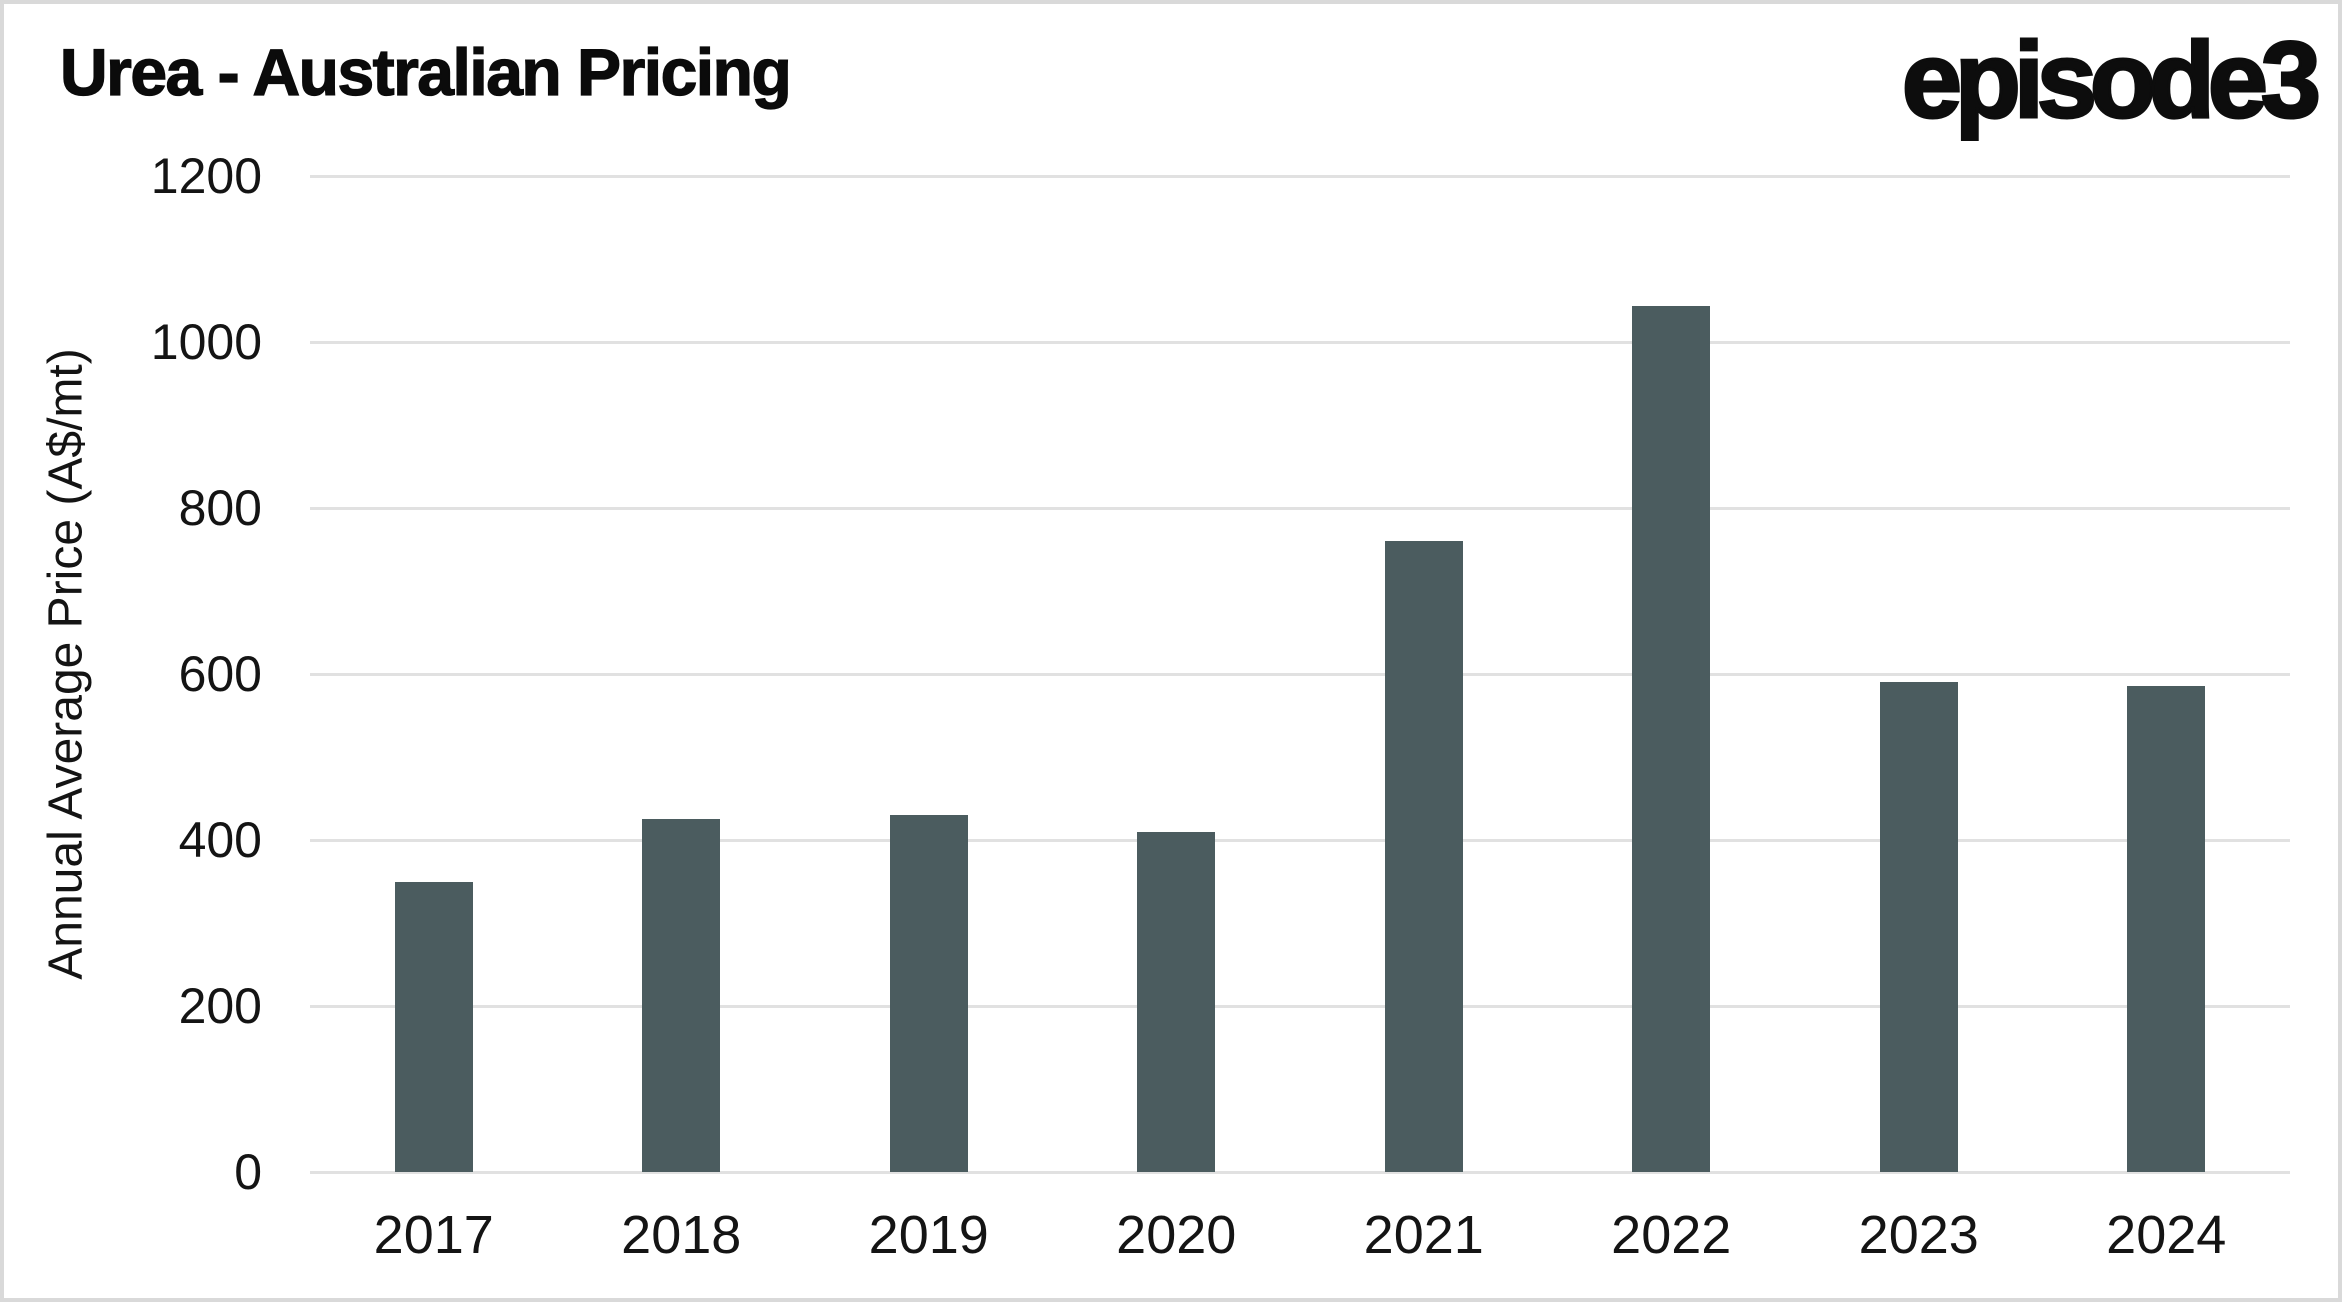  What do you see at coordinates (433, 1026) in the screenshot?
I see `bar-2017` at bounding box center [433, 1026].